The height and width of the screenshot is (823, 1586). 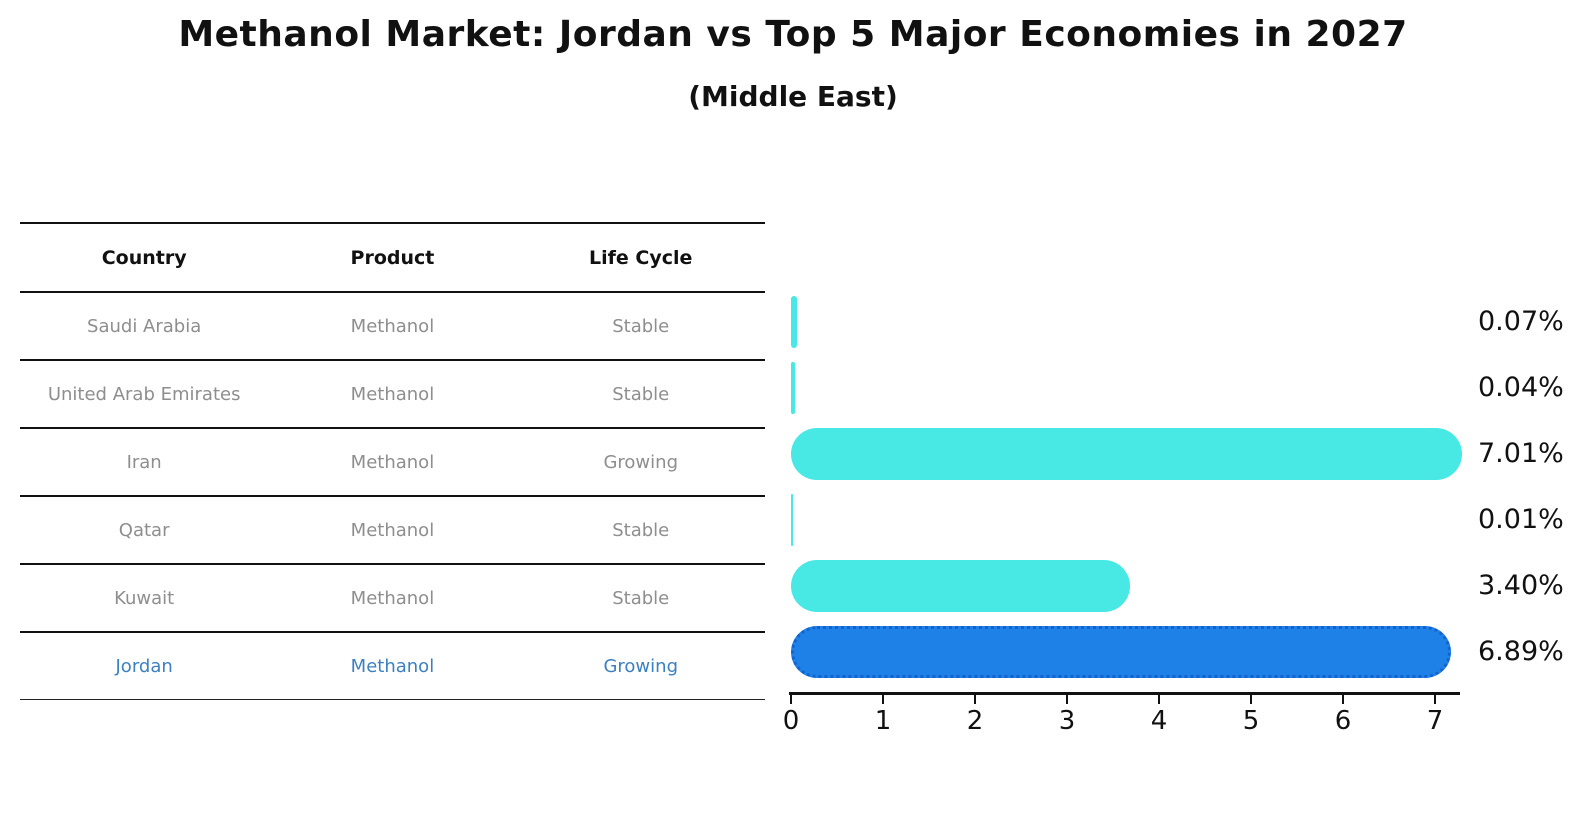 I want to click on cell-country: Jordan, so click(x=144, y=666).